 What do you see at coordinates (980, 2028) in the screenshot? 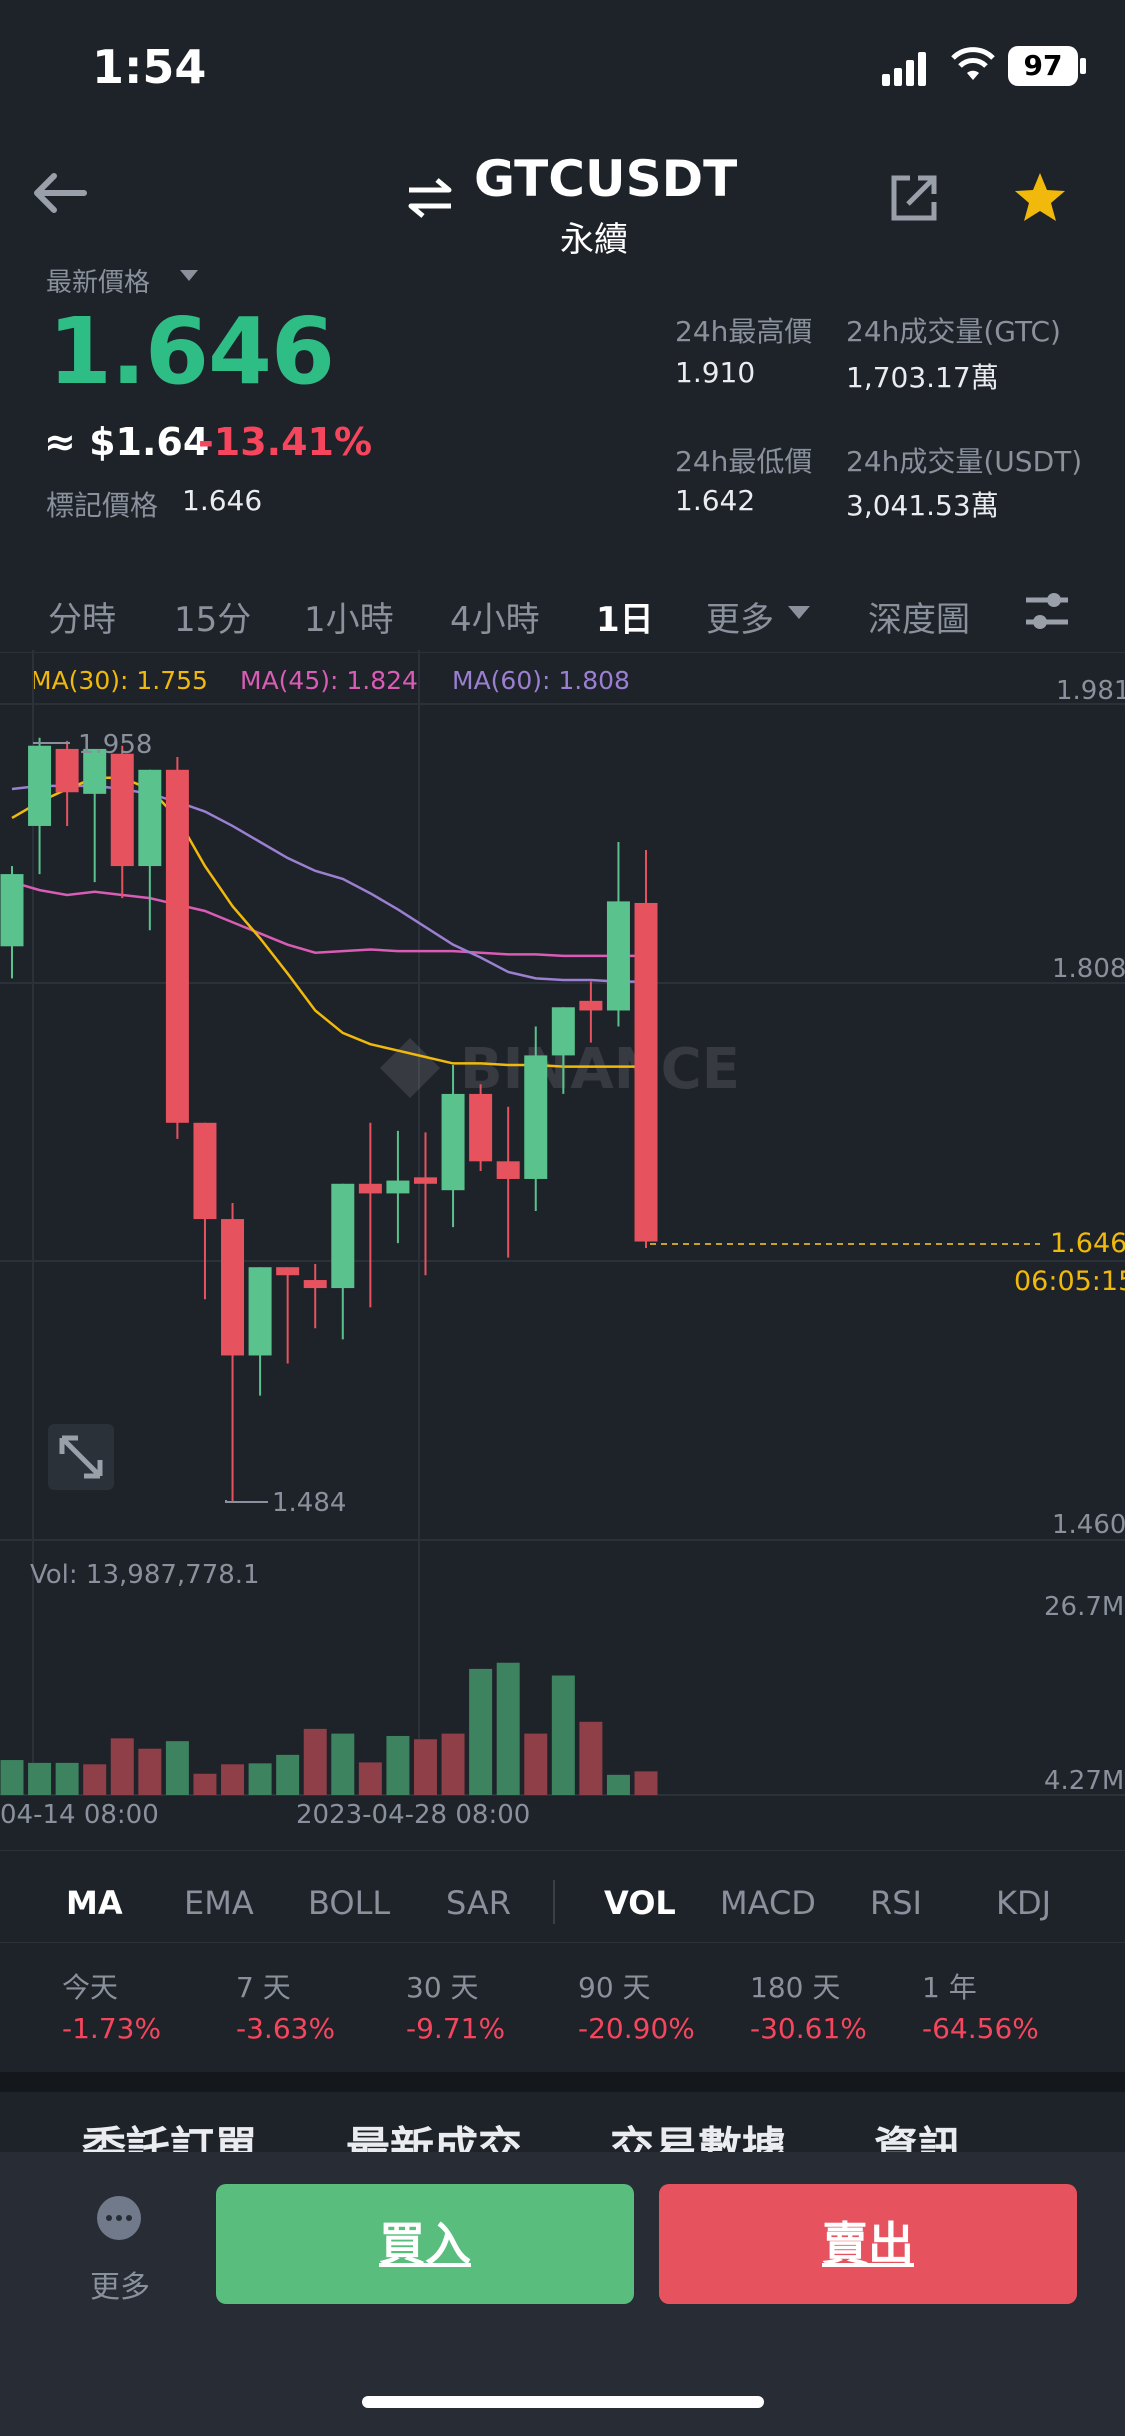
I see `perf-value: -64.56%` at bounding box center [980, 2028].